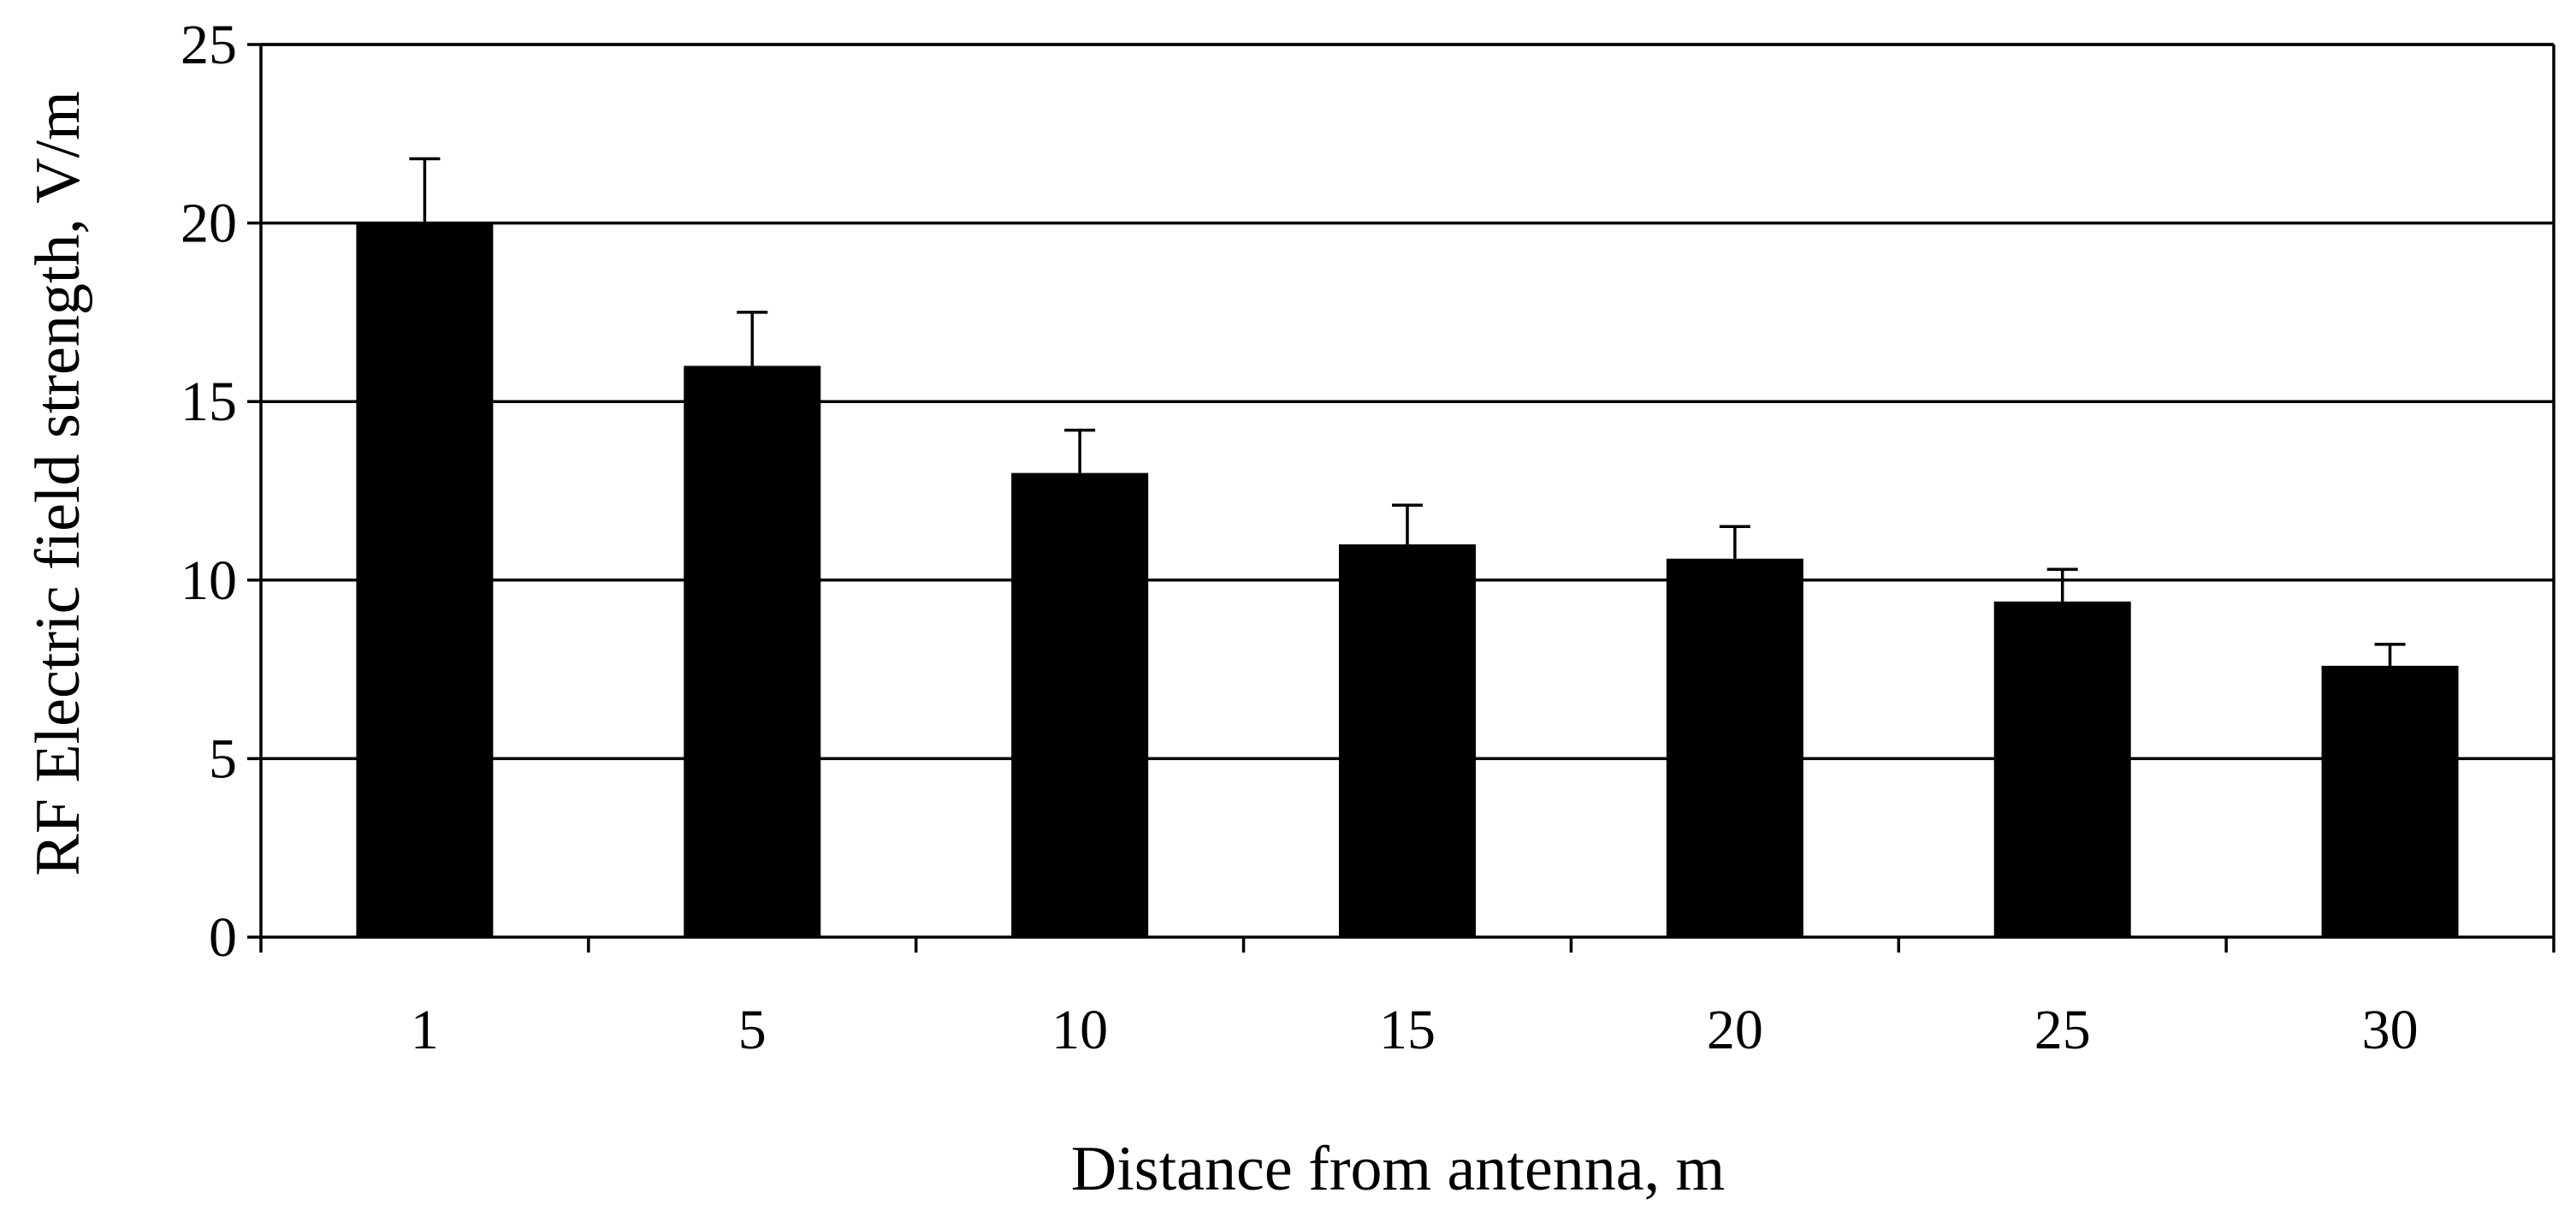  Describe the element at coordinates (752, 1030) in the screenshot. I see `x-tick-label: 5` at that location.